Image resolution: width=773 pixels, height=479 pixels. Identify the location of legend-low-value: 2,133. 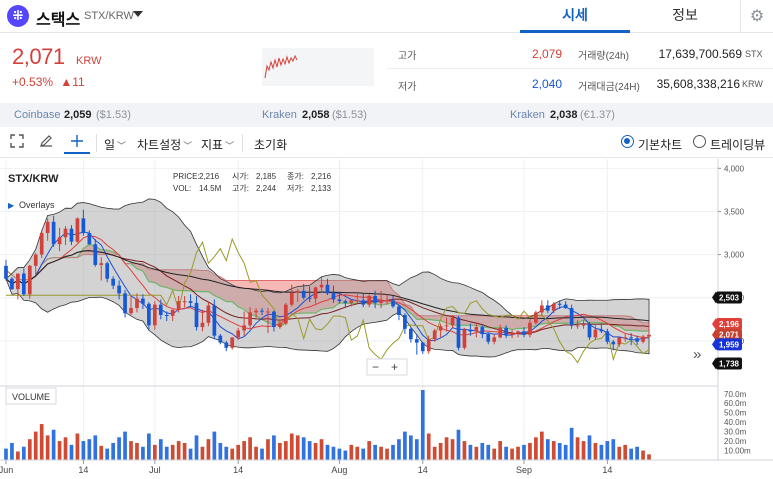
(321, 188).